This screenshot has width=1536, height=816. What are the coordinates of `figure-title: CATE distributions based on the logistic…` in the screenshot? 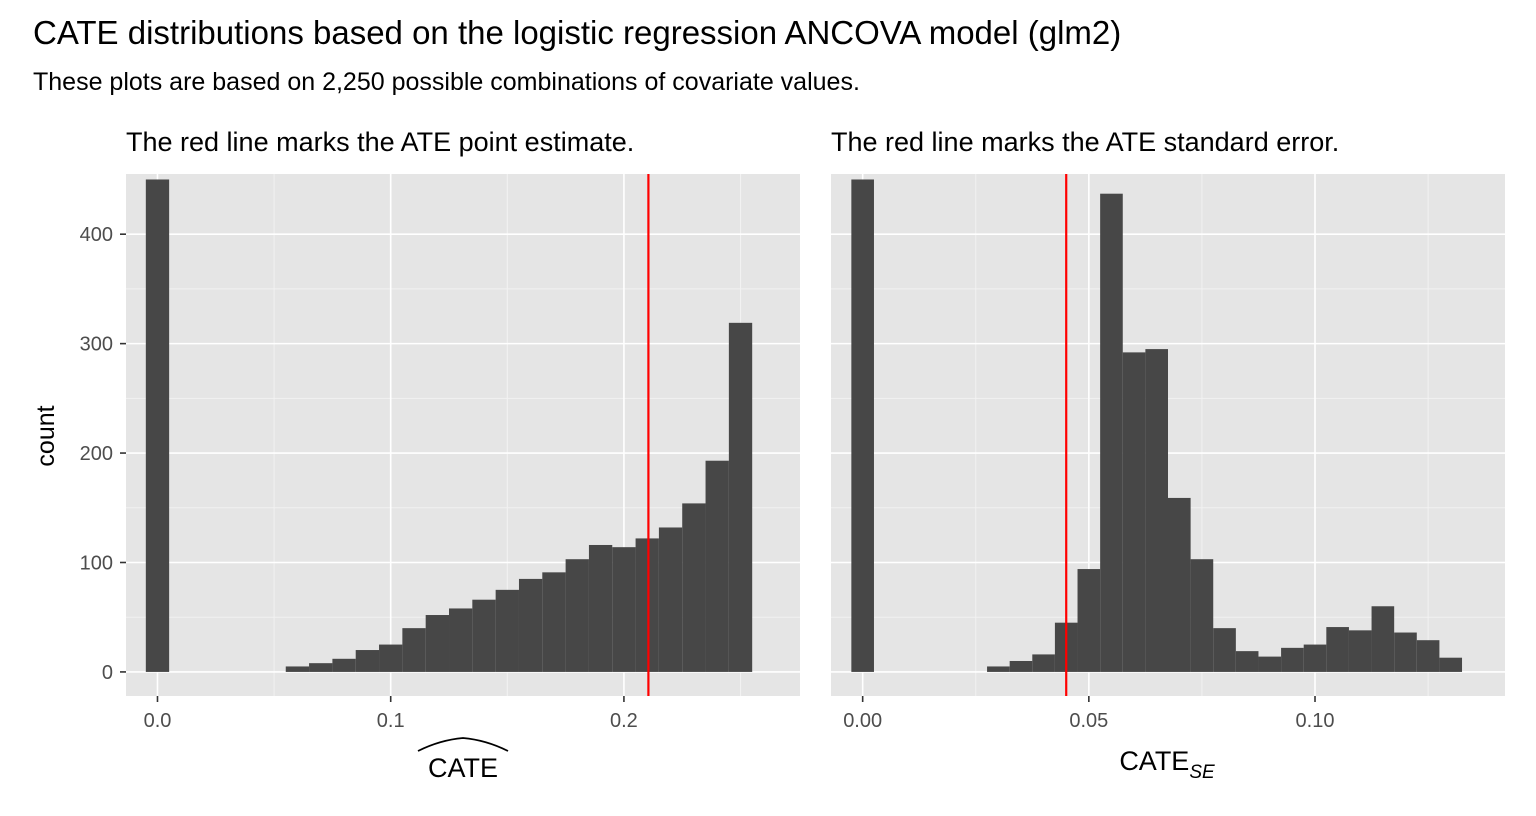 It's located at (577, 32).